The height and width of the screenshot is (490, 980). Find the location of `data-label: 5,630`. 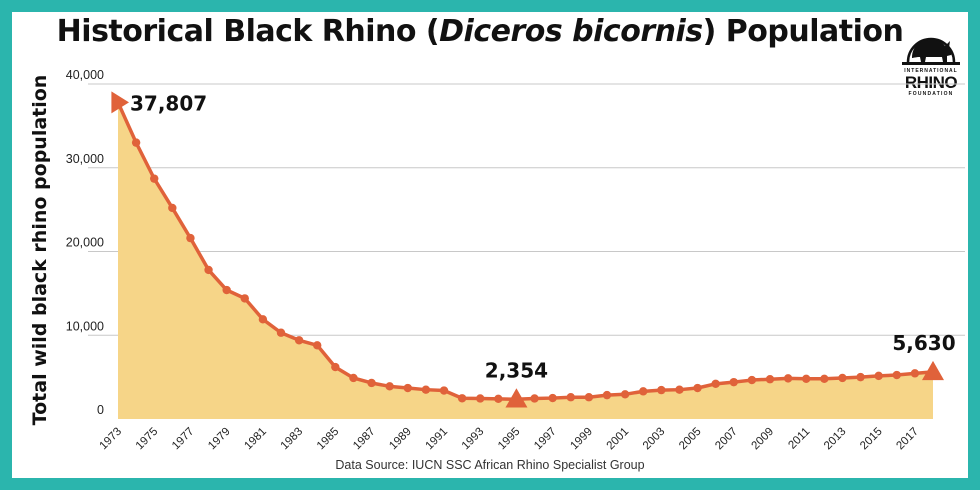

data-label: 5,630 is located at coordinates (923, 343).